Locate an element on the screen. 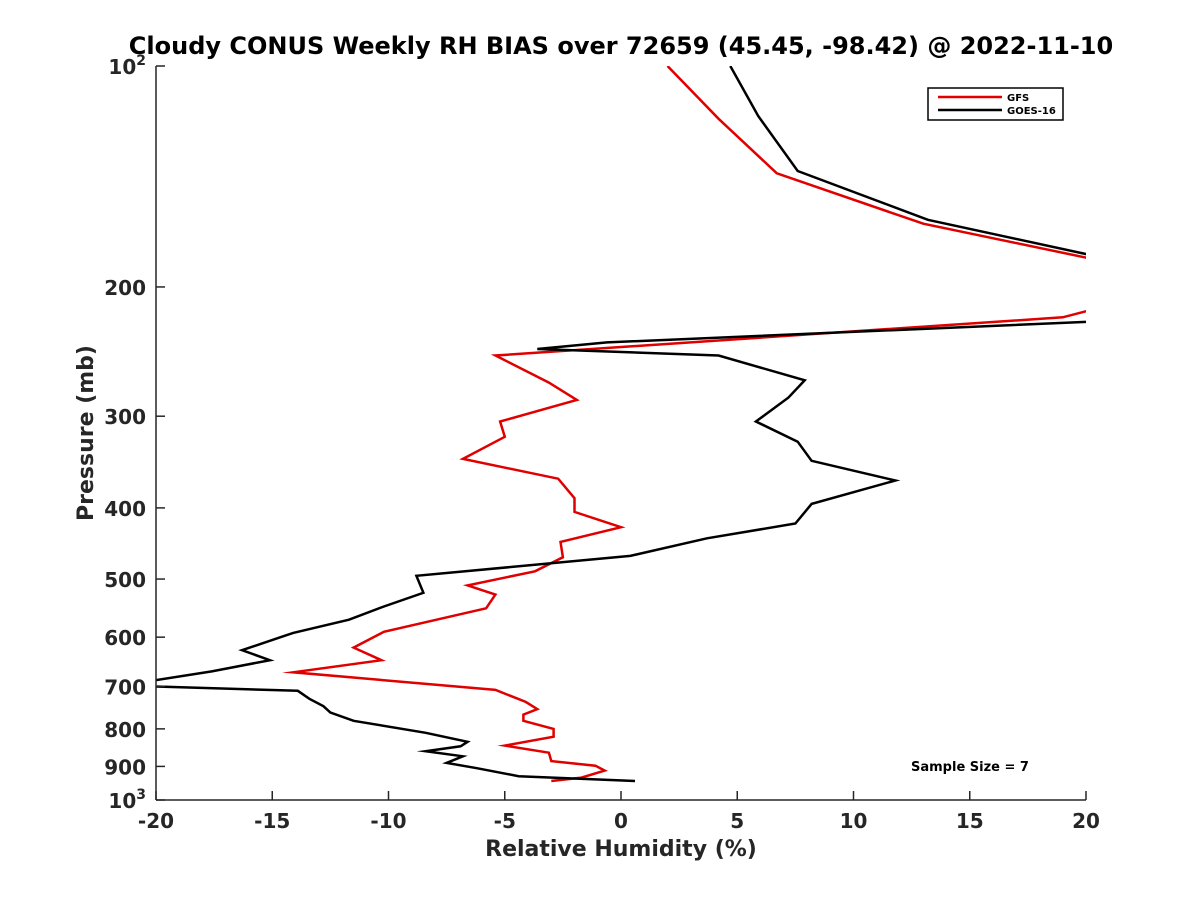  x-tick-label: -10 is located at coordinates (388, 821).